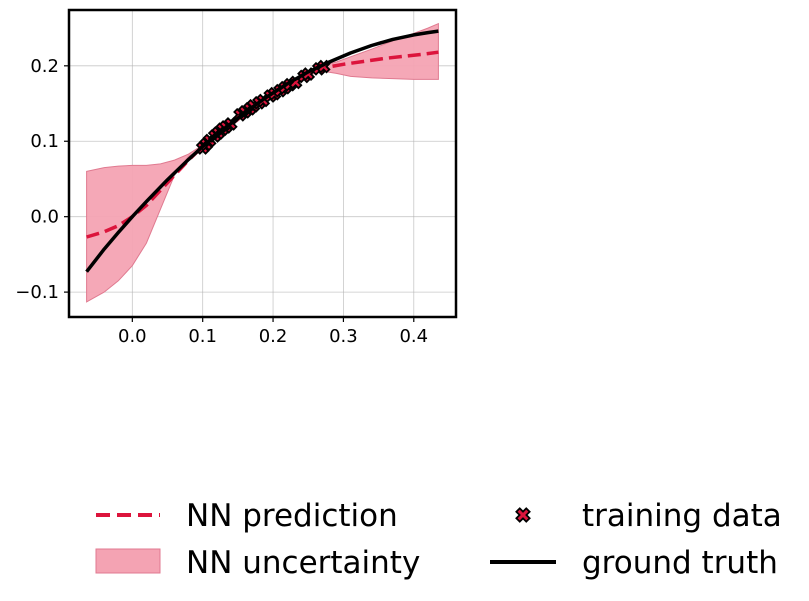 Image resolution: width=809 pixels, height=601 pixels. Describe the element at coordinates (44, 141) in the screenshot. I see `y-tick-label: 0.1` at that location.